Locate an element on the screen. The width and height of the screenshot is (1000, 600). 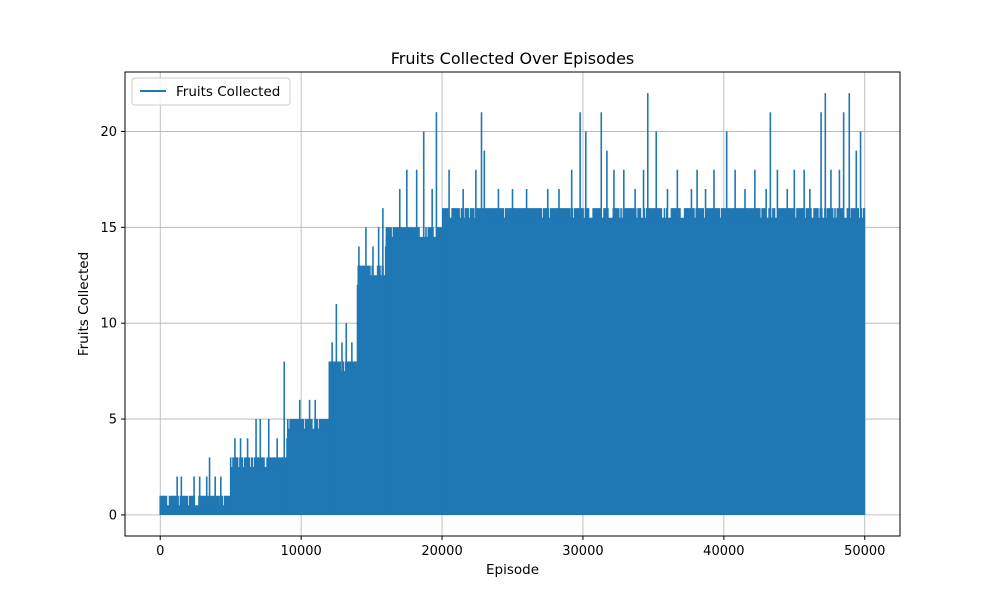
legend-frame is located at coordinates (211, 91).